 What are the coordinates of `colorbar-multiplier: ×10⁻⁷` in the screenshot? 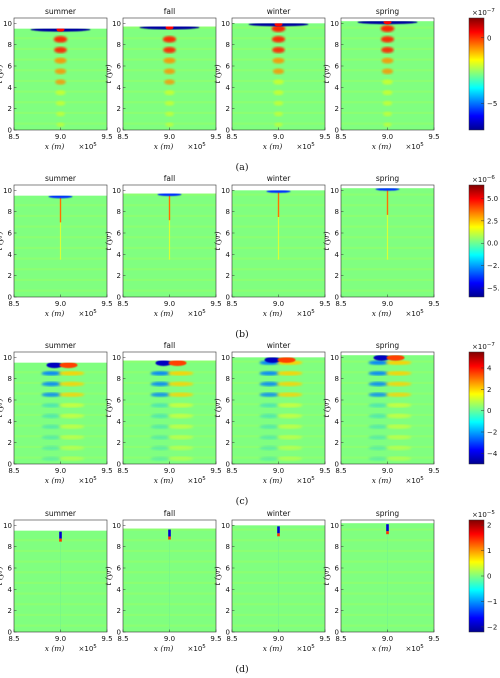 It's located at (483, 346).